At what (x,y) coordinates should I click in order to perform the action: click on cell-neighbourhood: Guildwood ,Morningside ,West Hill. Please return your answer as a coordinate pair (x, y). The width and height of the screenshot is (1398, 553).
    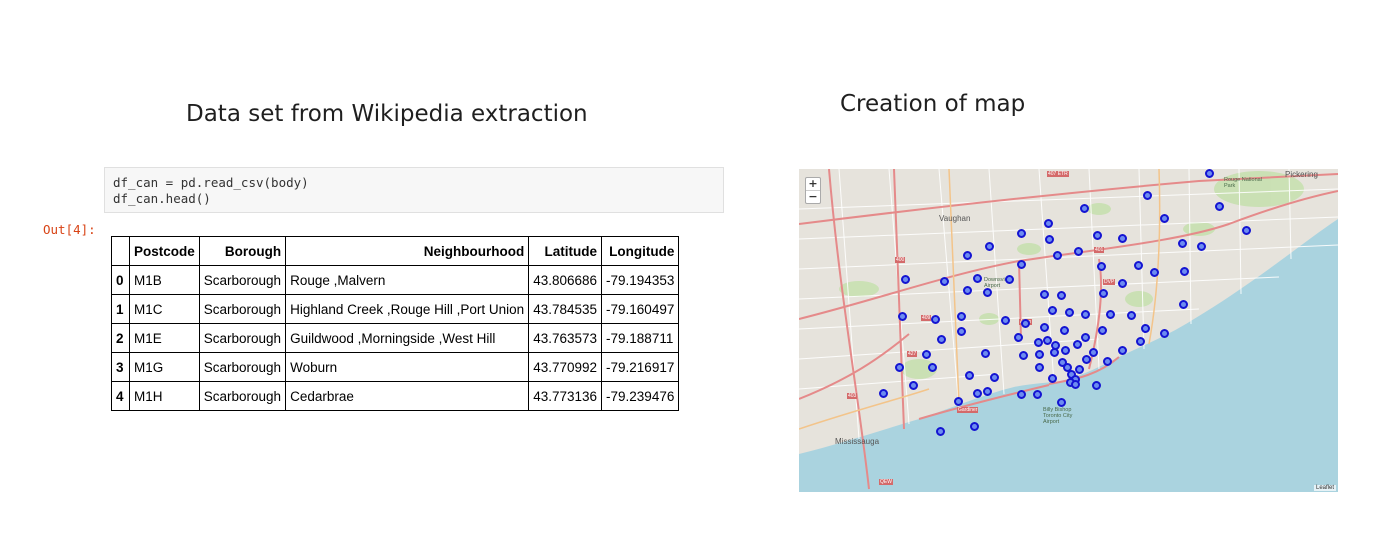
    Looking at the image, I should click on (407, 338).